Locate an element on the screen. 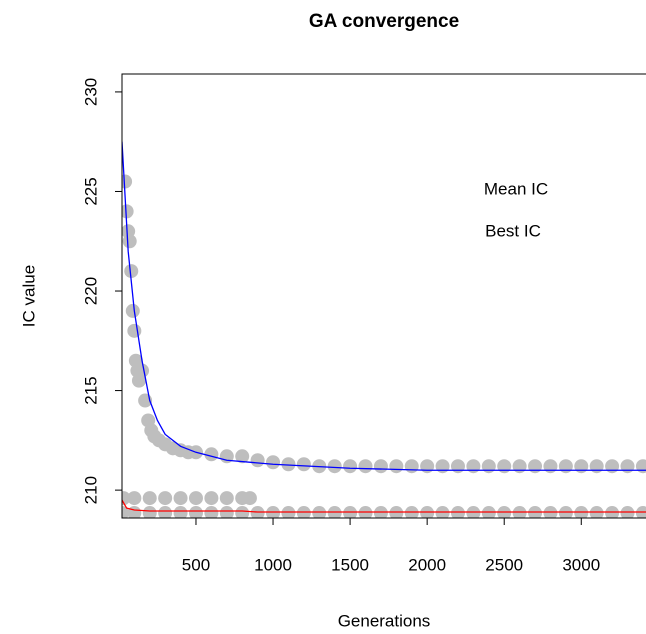 This screenshot has height=634, width=646. legend-label: Best IC is located at coordinates (513, 230).